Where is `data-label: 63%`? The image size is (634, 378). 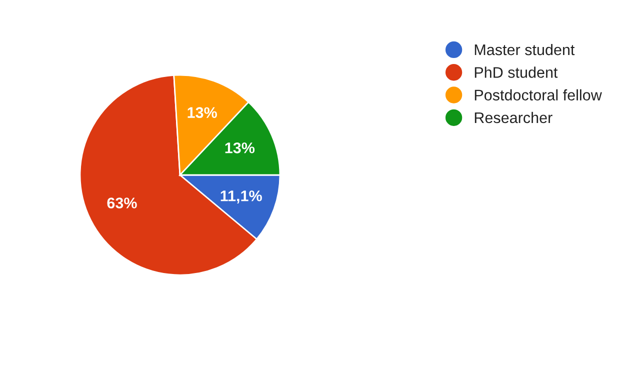
data-label: 63% is located at coordinates (122, 203).